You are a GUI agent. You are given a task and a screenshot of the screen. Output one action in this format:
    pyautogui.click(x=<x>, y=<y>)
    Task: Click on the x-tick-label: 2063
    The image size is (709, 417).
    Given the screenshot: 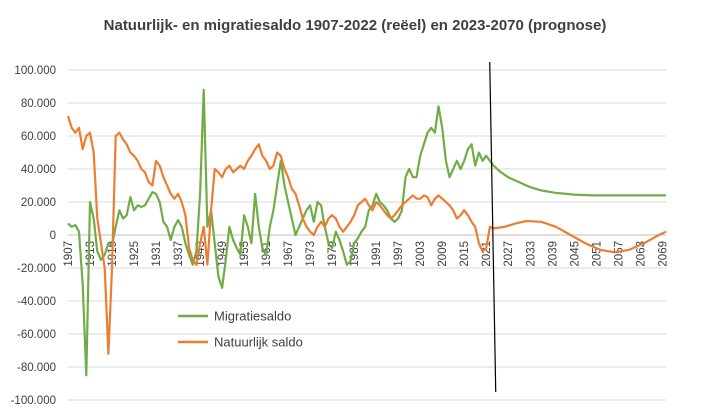 What is the action you would take?
    pyautogui.click(x=641, y=254)
    